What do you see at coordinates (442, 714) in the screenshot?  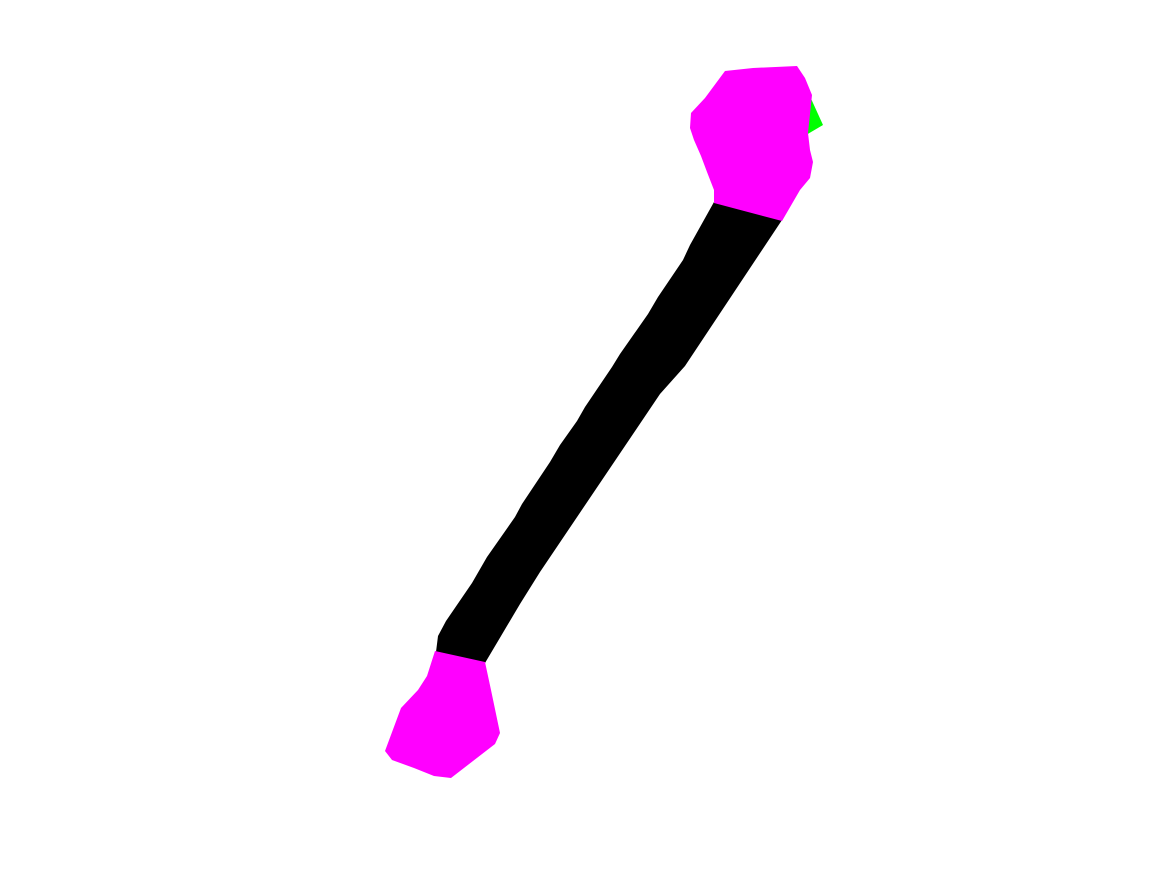 I see `lower-joint` at bounding box center [442, 714].